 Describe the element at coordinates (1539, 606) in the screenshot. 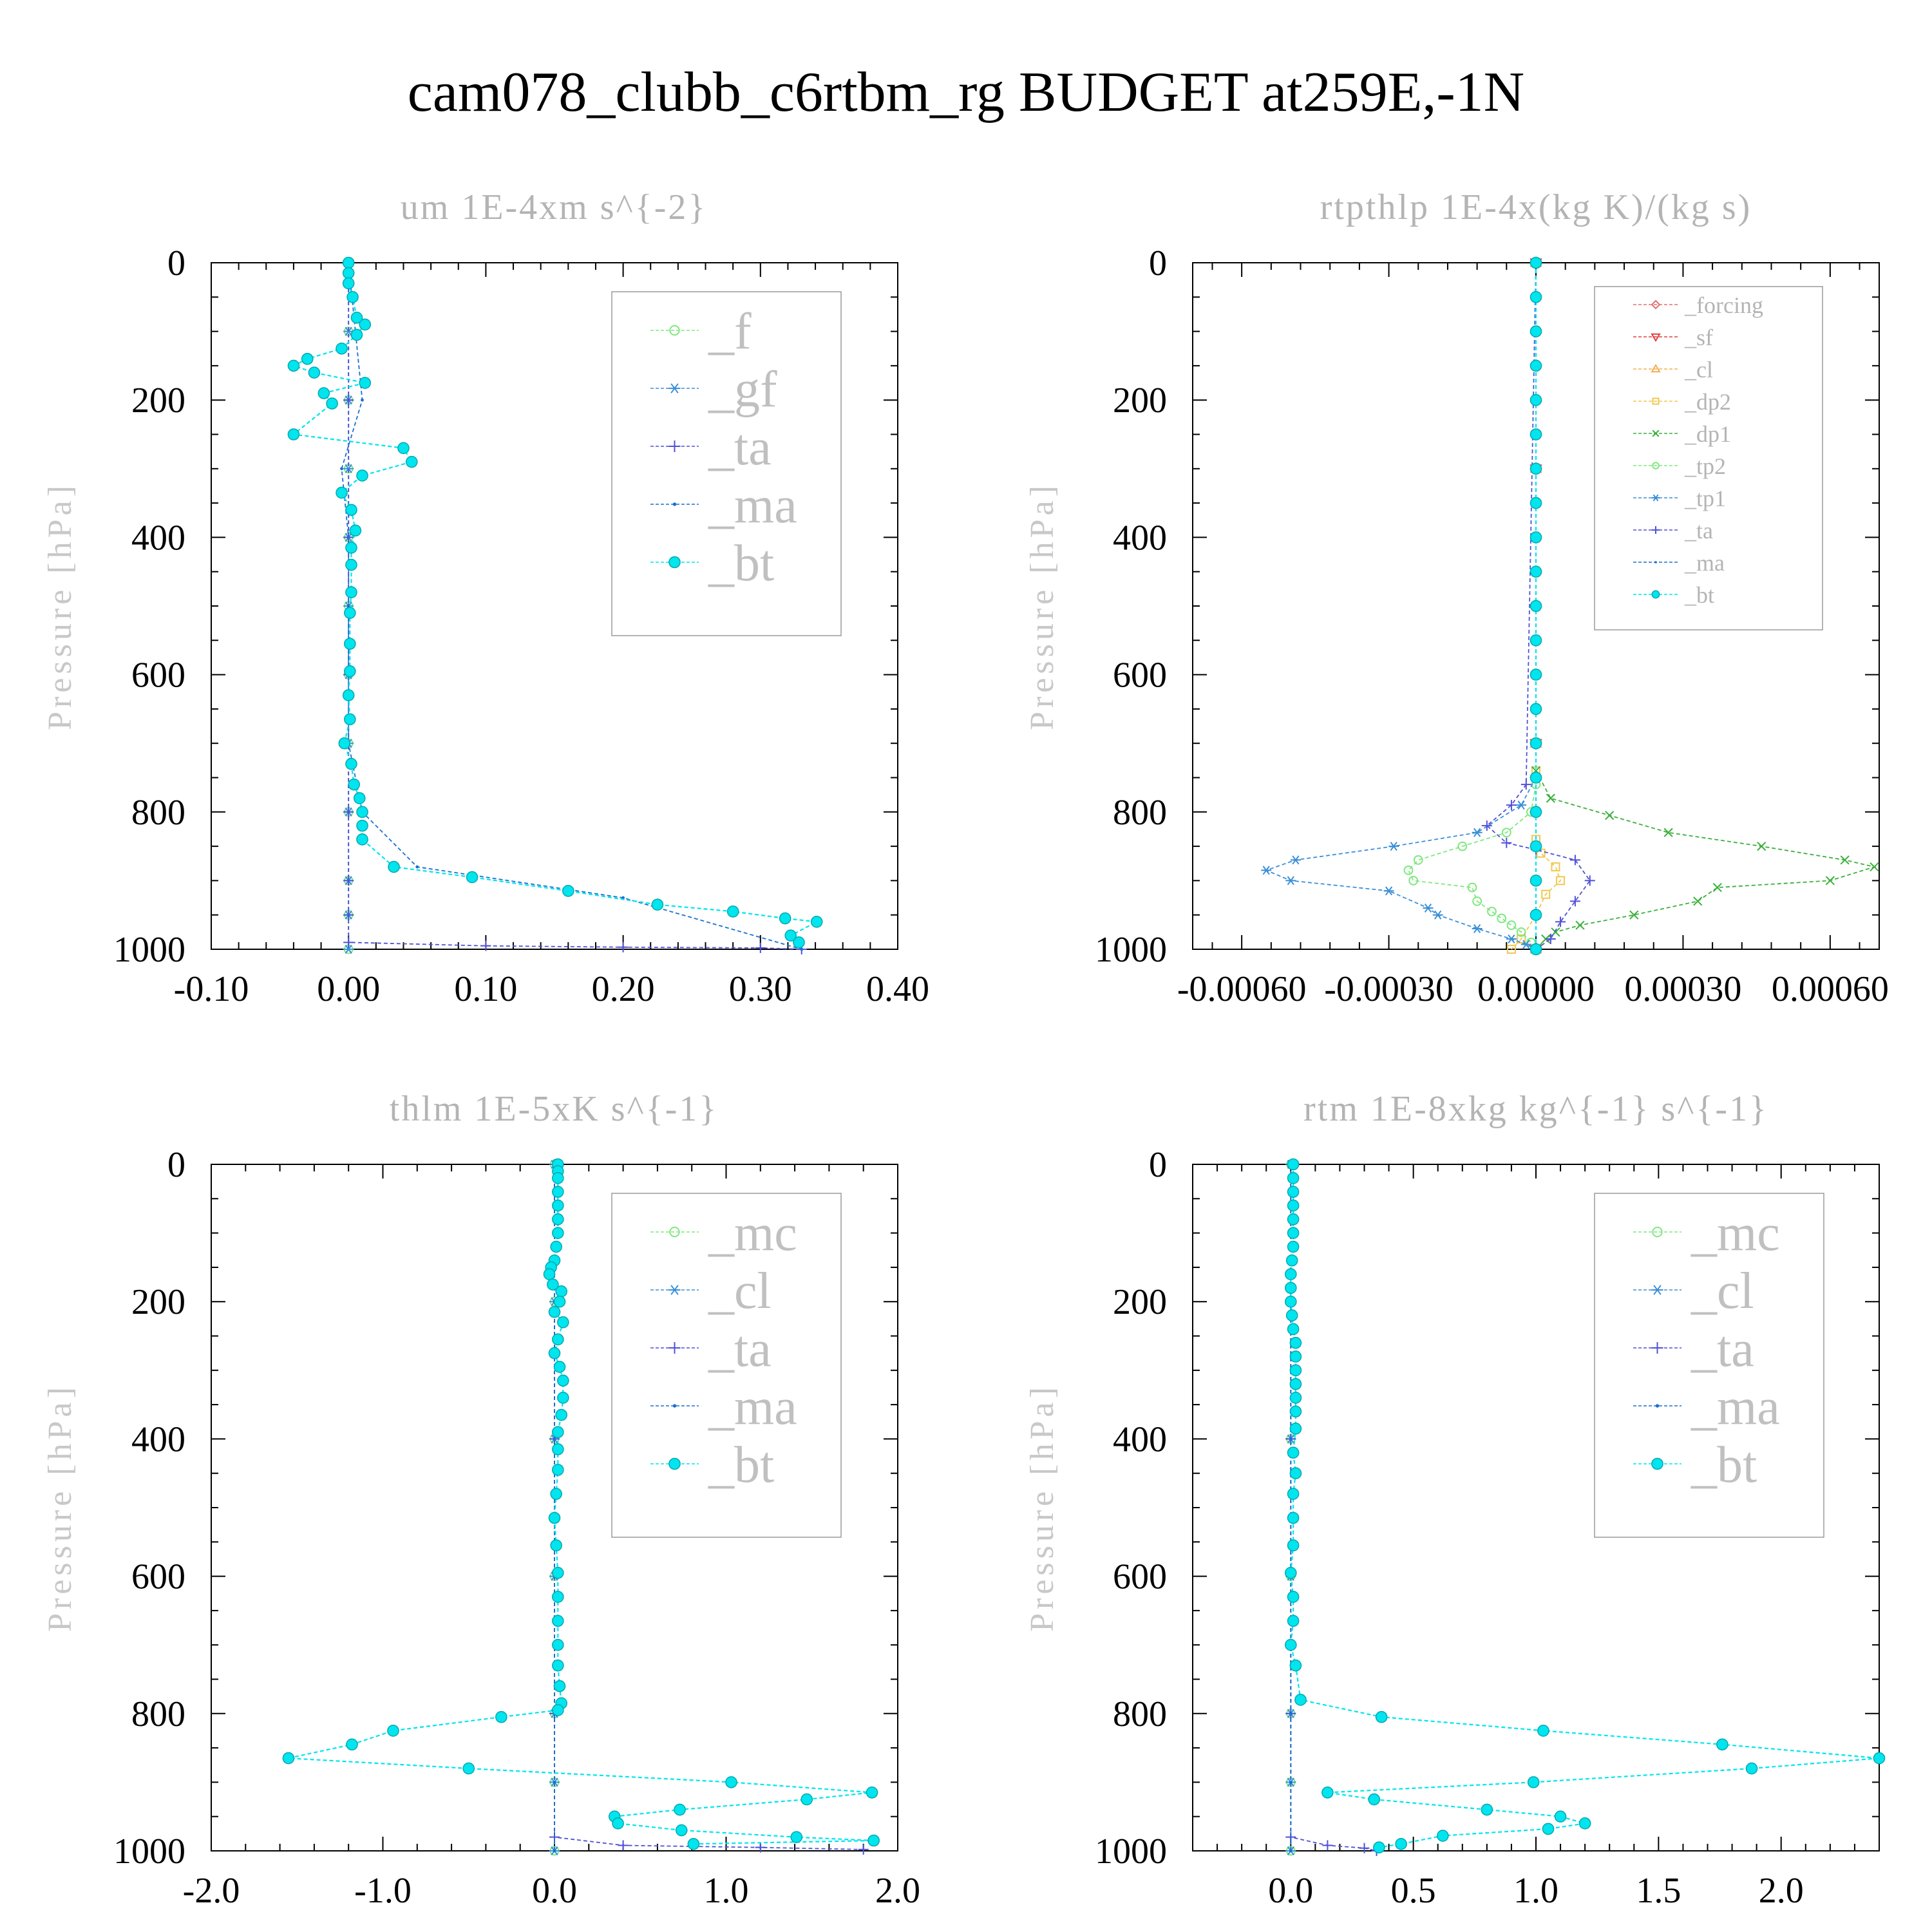

I see `series-line` at that location.